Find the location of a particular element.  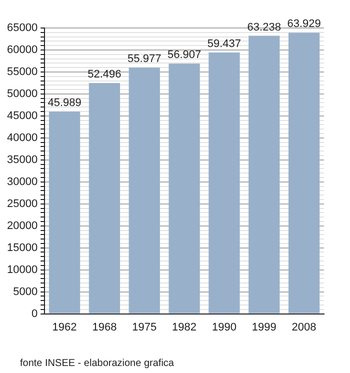

y-tick-label: 40000 is located at coordinates (22, 138).